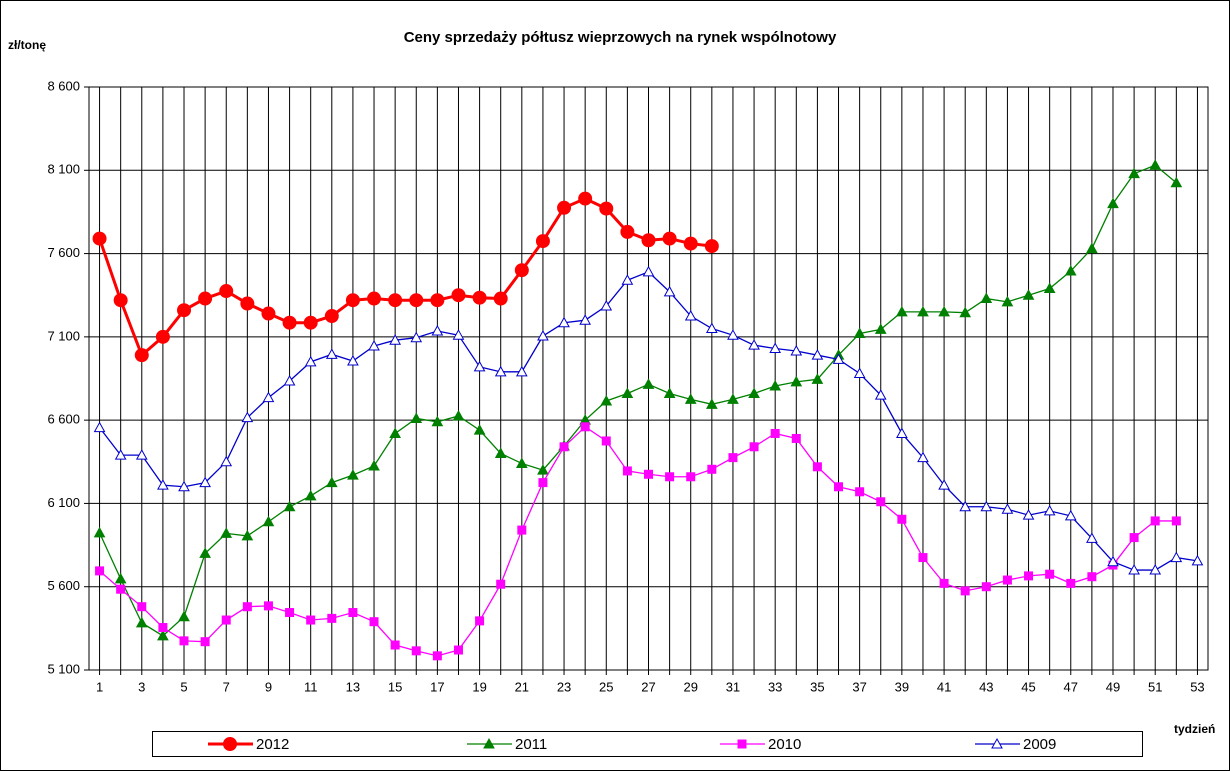 The width and height of the screenshot is (1230, 771). Describe the element at coordinates (817, 686) in the screenshot. I see `x-tick-label: 35` at that location.